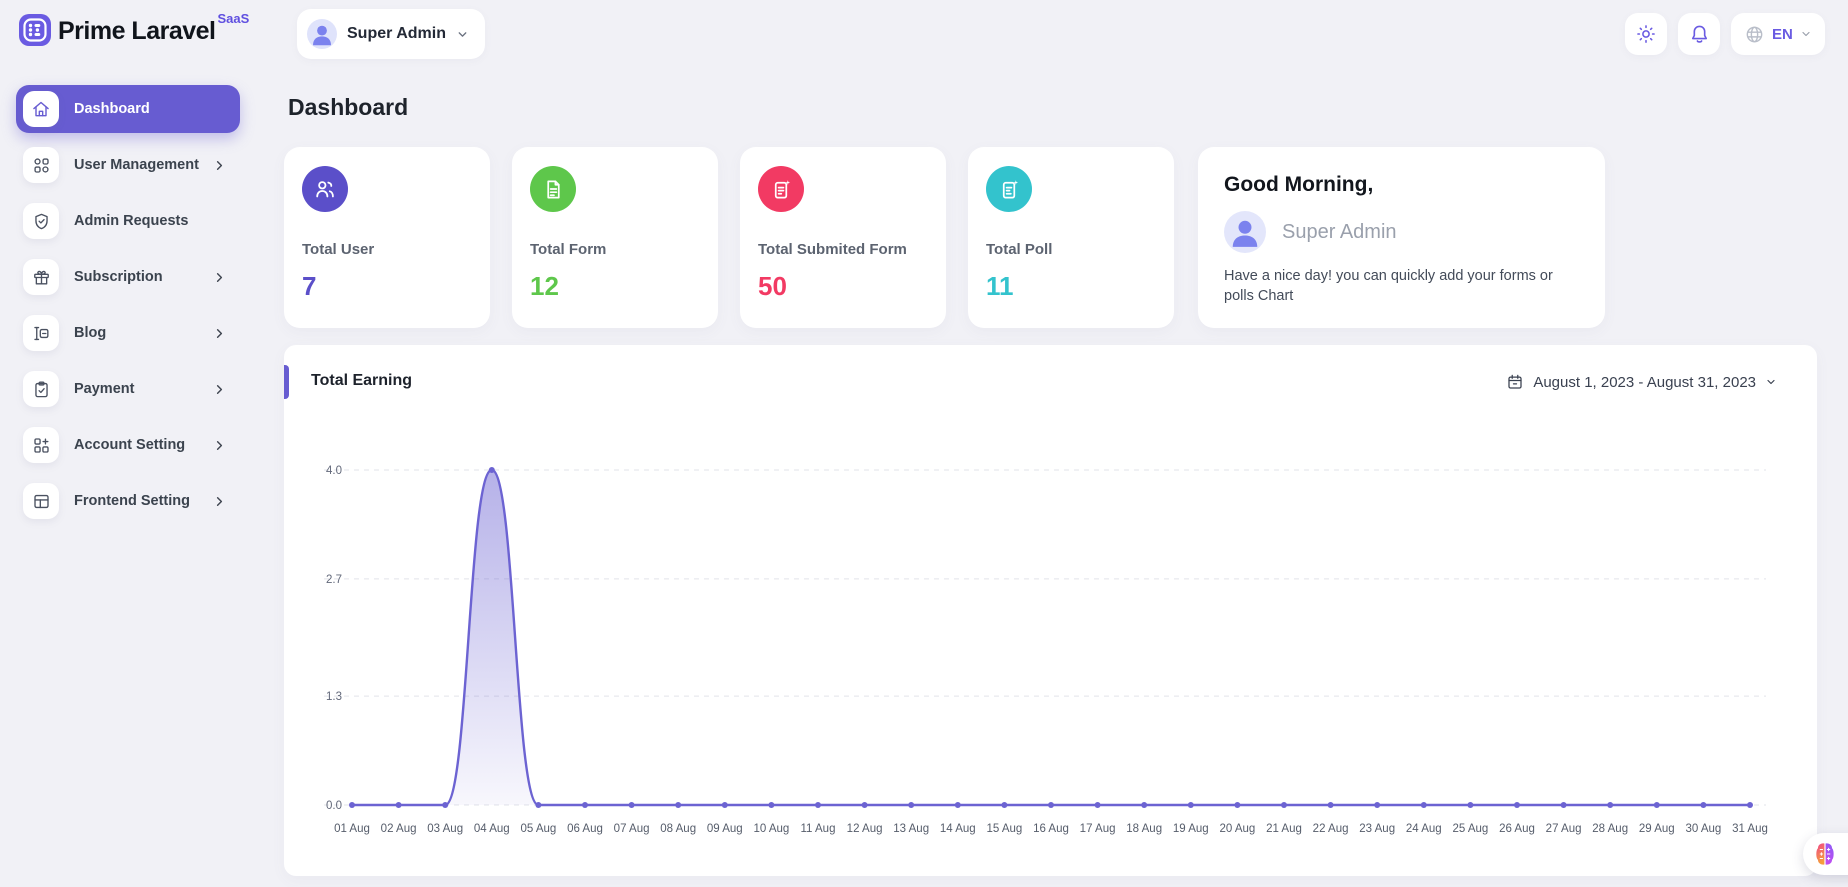 Image resolution: width=1848 pixels, height=887 pixels. What do you see at coordinates (1051, 829) in the screenshot?
I see `svg-text: 16 Aug` at bounding box center [1051, 829].